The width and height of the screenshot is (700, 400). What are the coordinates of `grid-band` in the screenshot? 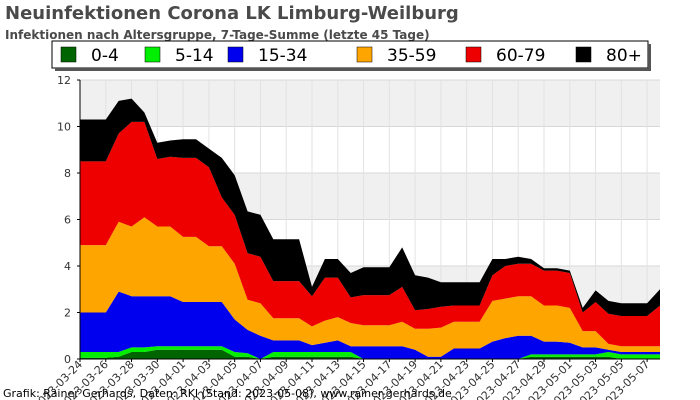 It's located at (370, 103).